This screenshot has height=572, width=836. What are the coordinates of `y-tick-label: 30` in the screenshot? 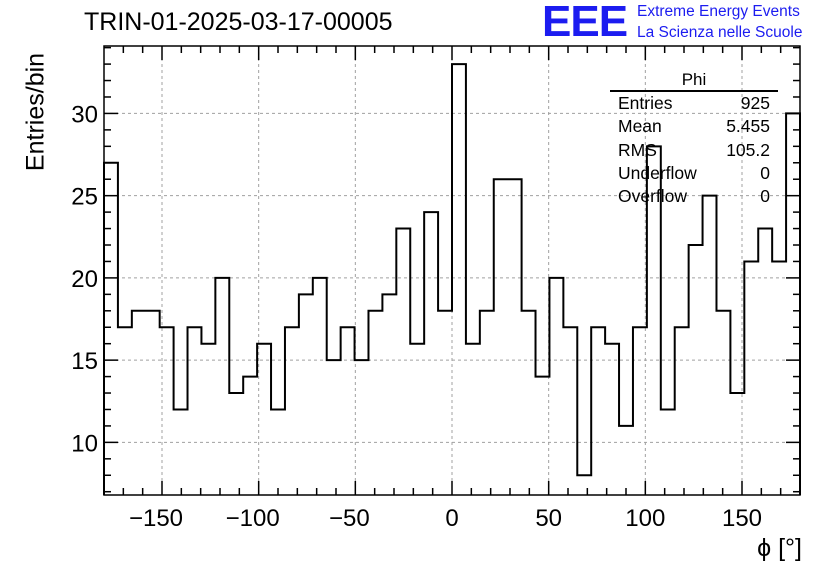 It's located at (84, 114).